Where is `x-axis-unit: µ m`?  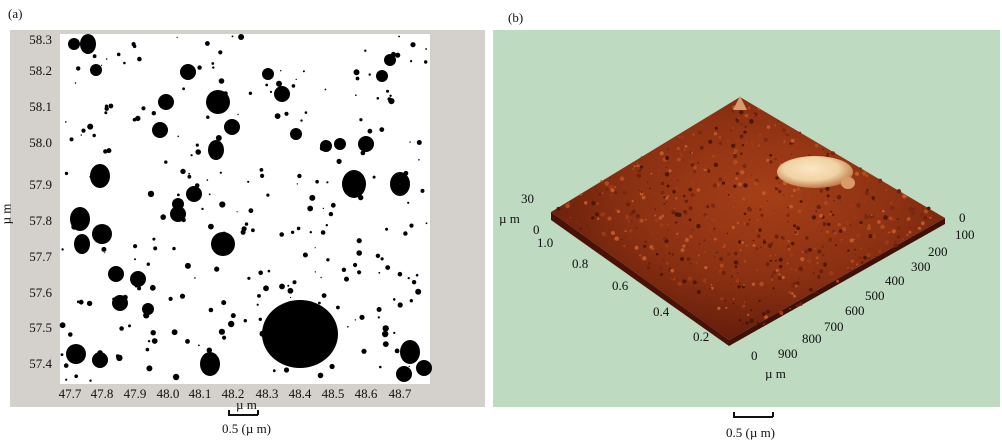 x-axis-unit: µ m is located at coordinates (246, 404).